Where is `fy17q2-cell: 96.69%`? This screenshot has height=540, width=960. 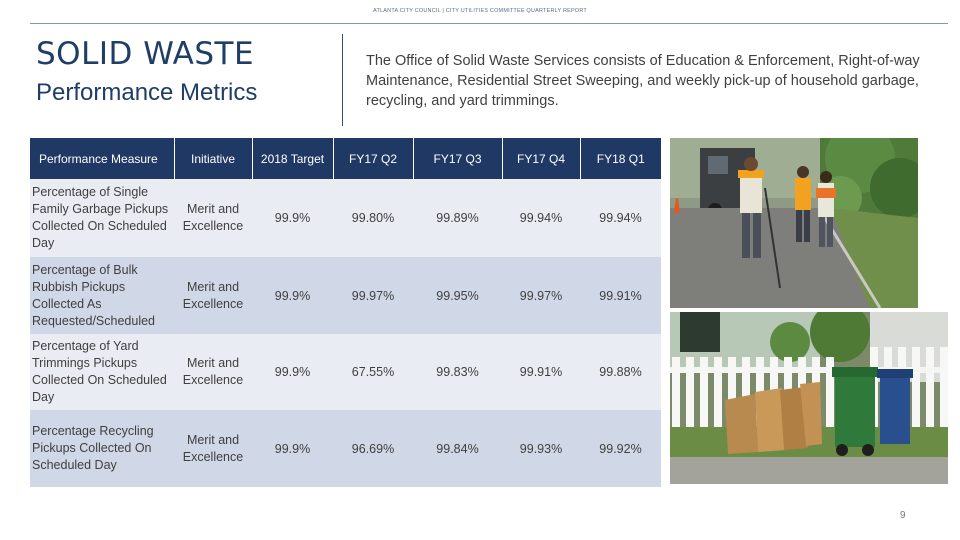
fy17q2-cell: 96.69% is located at coordinates (373, 448).